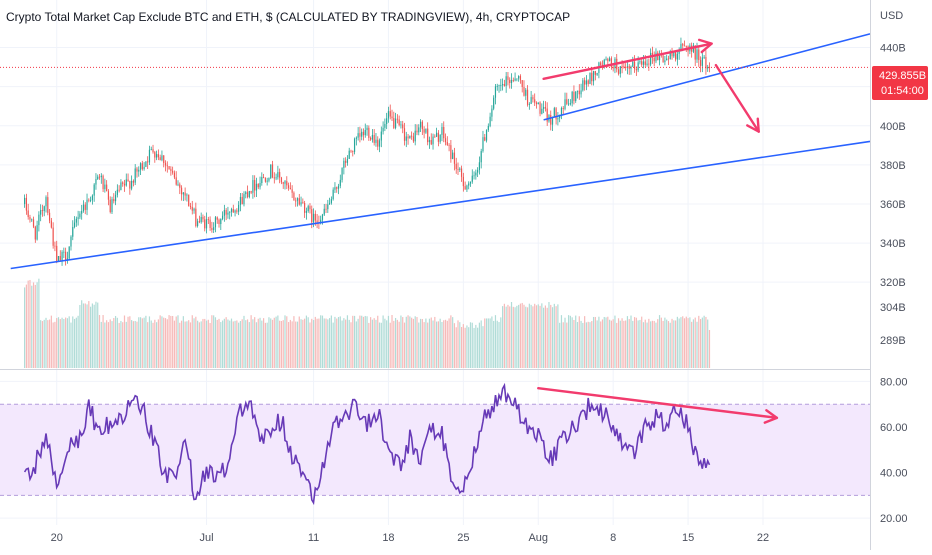  What do you see at coordinates (410, 538) in the screenshot?
I see `time-axis: 20 Jul 11 18 25 Aug 8 15 22` at bounding box center [410, 538].